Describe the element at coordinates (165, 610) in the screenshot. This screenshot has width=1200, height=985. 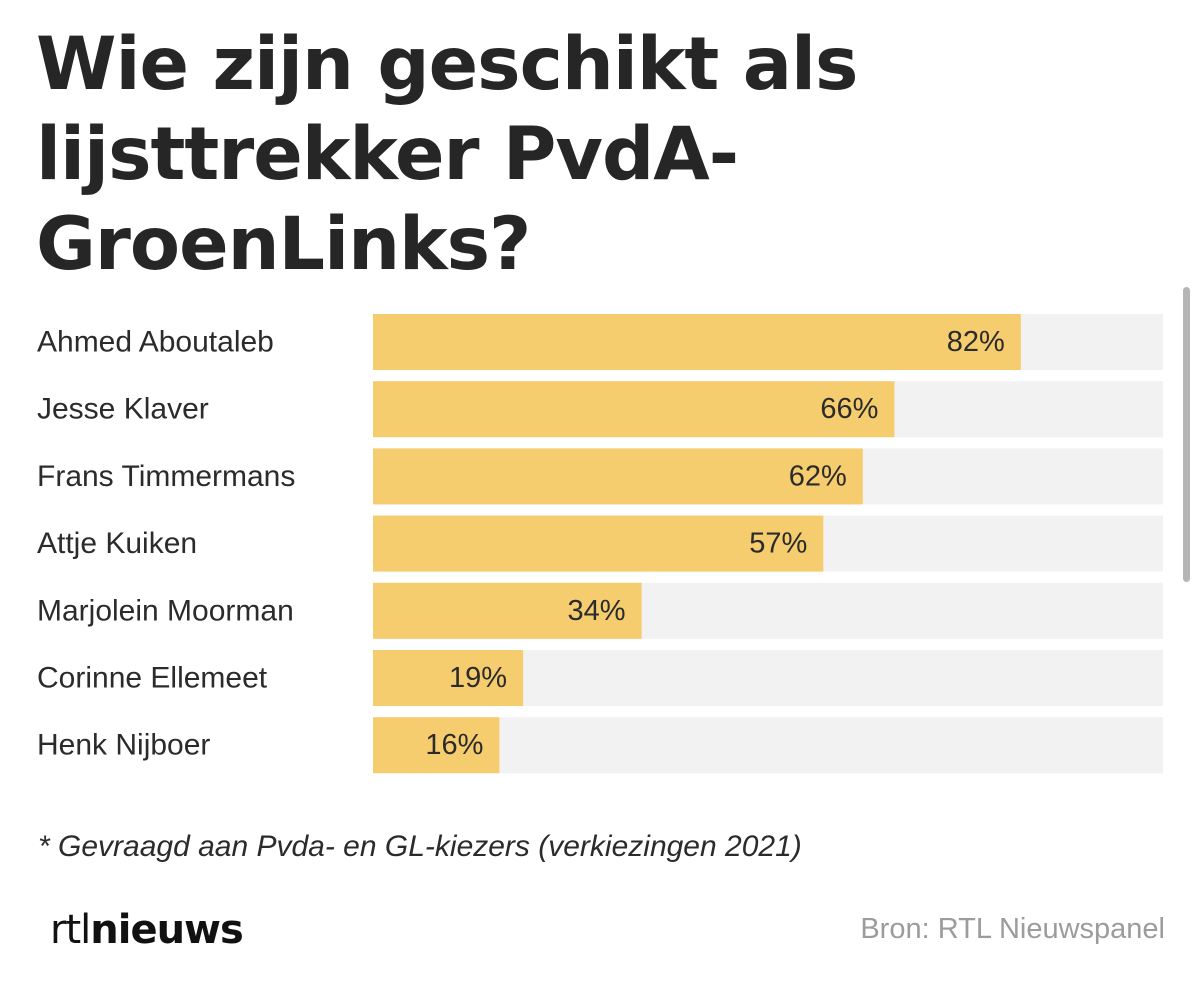
I see `category-label-marjolein-moorman: Marjolein Moorman` at that location.